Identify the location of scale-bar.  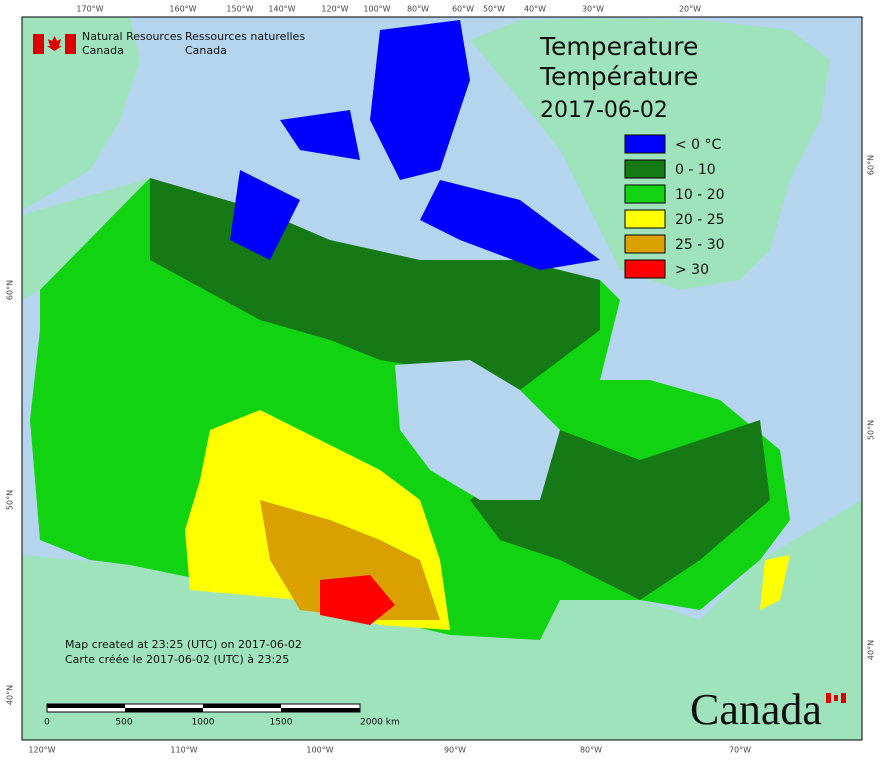
(203, 708).